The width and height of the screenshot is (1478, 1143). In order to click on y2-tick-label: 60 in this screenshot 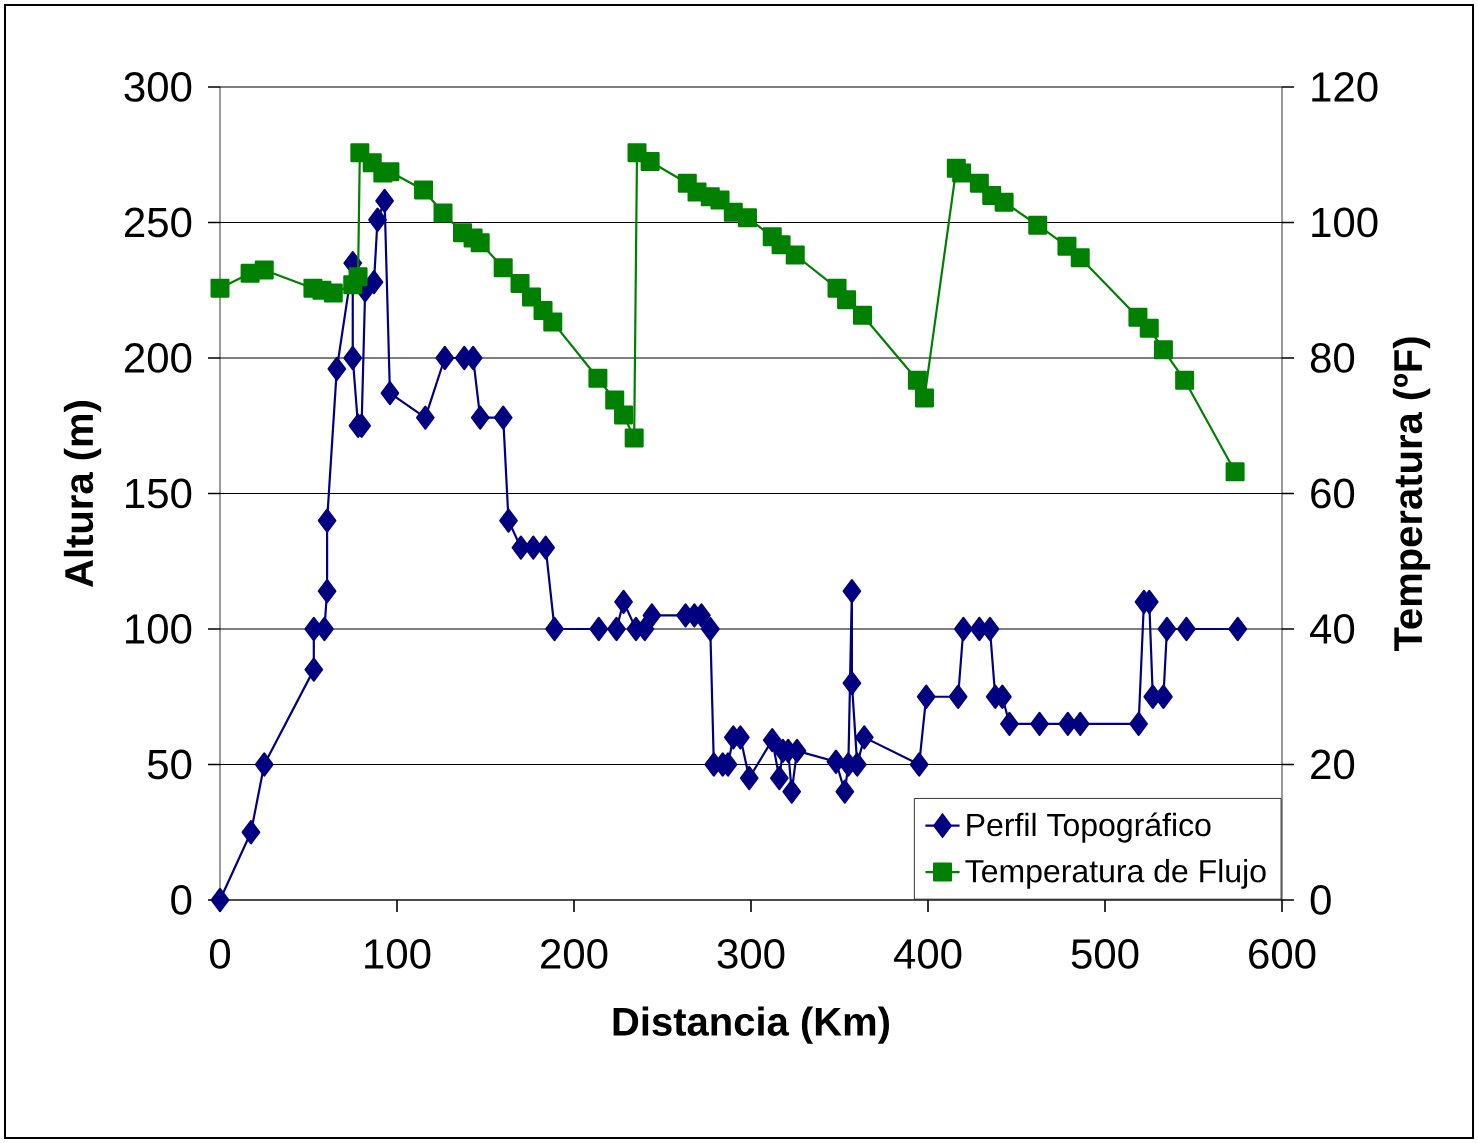, I will do `click(1333, 493)`.